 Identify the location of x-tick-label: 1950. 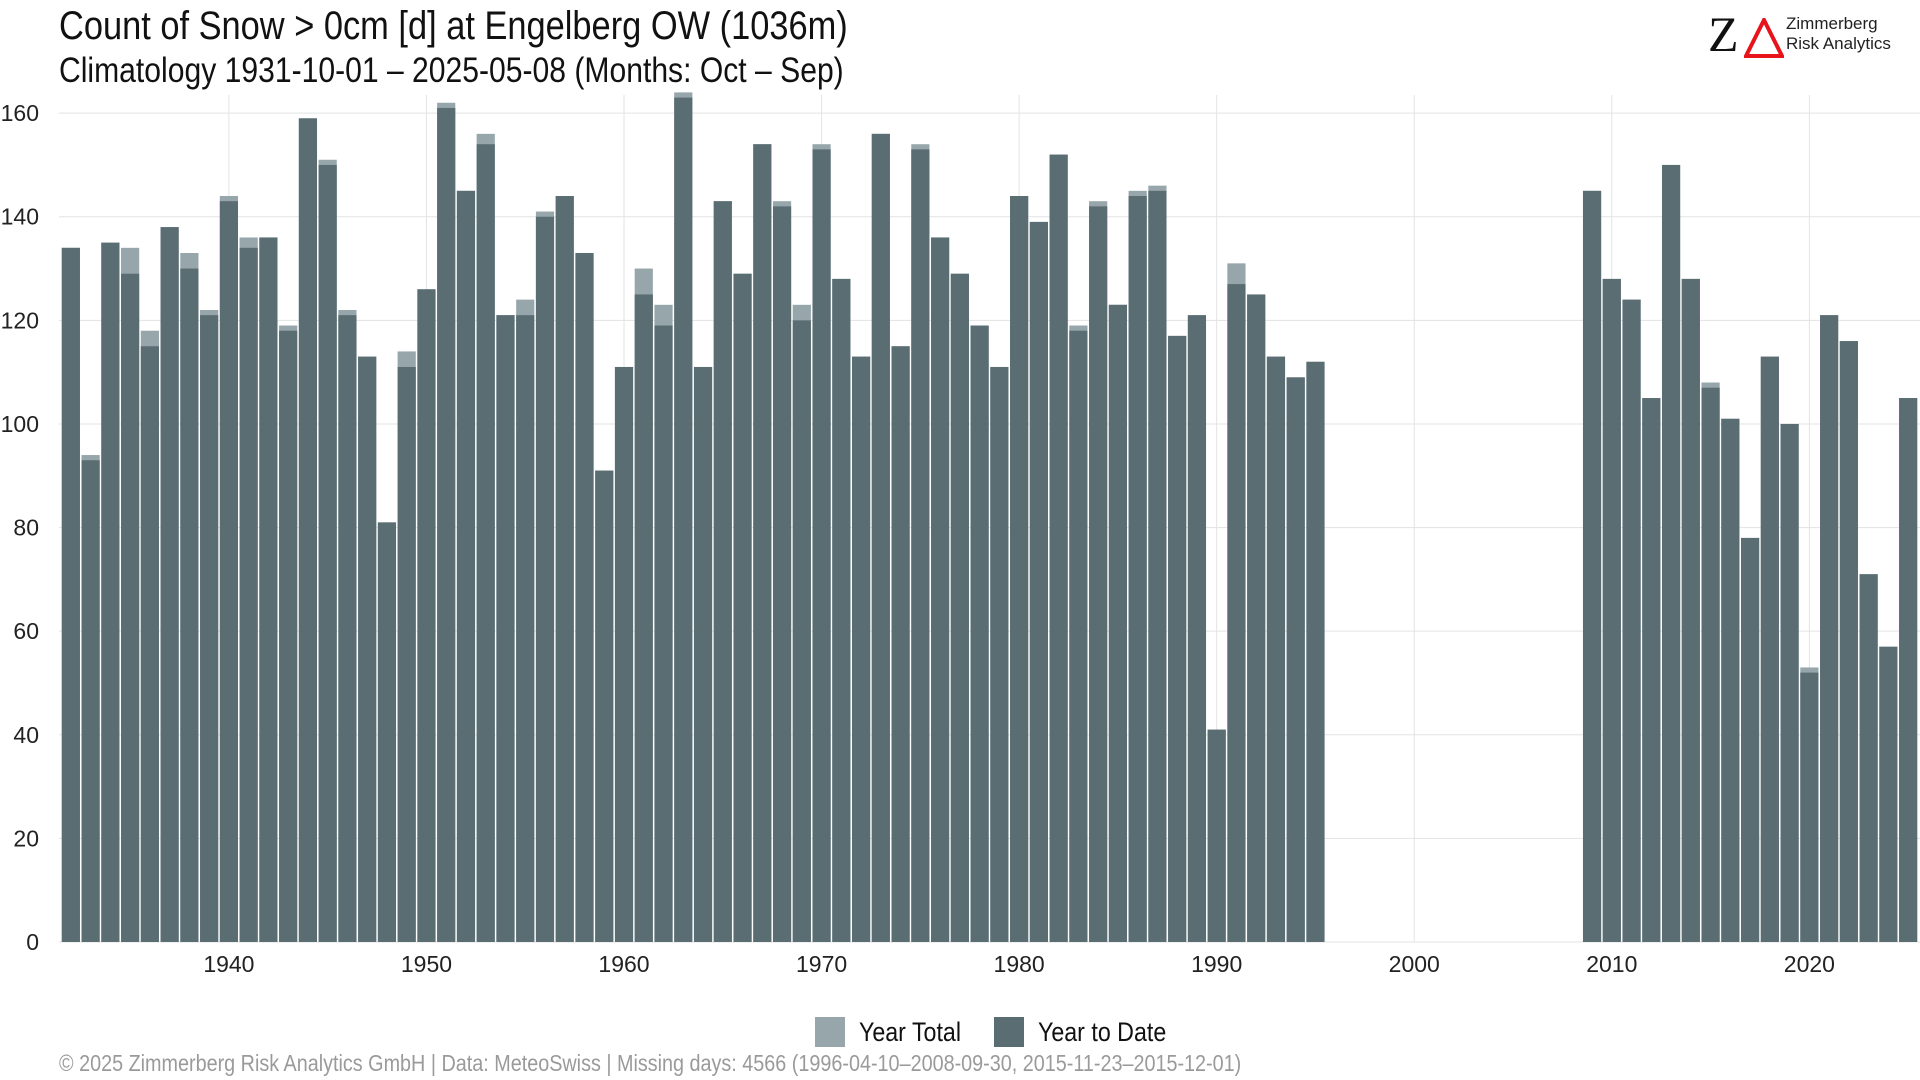
(426, 964).